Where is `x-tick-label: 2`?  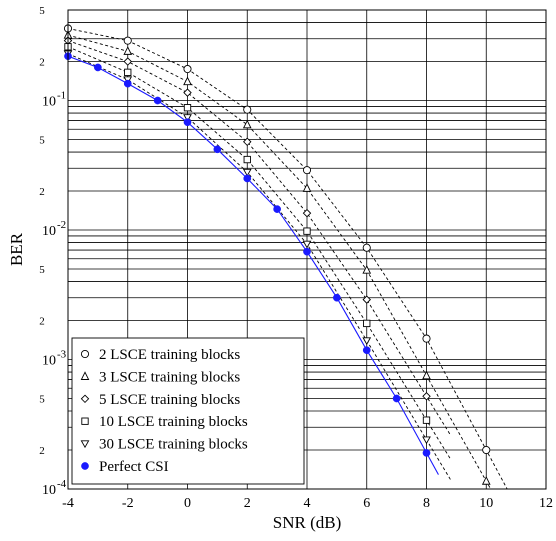 x-tick-label: 2 is located at coordinates (247, 503).